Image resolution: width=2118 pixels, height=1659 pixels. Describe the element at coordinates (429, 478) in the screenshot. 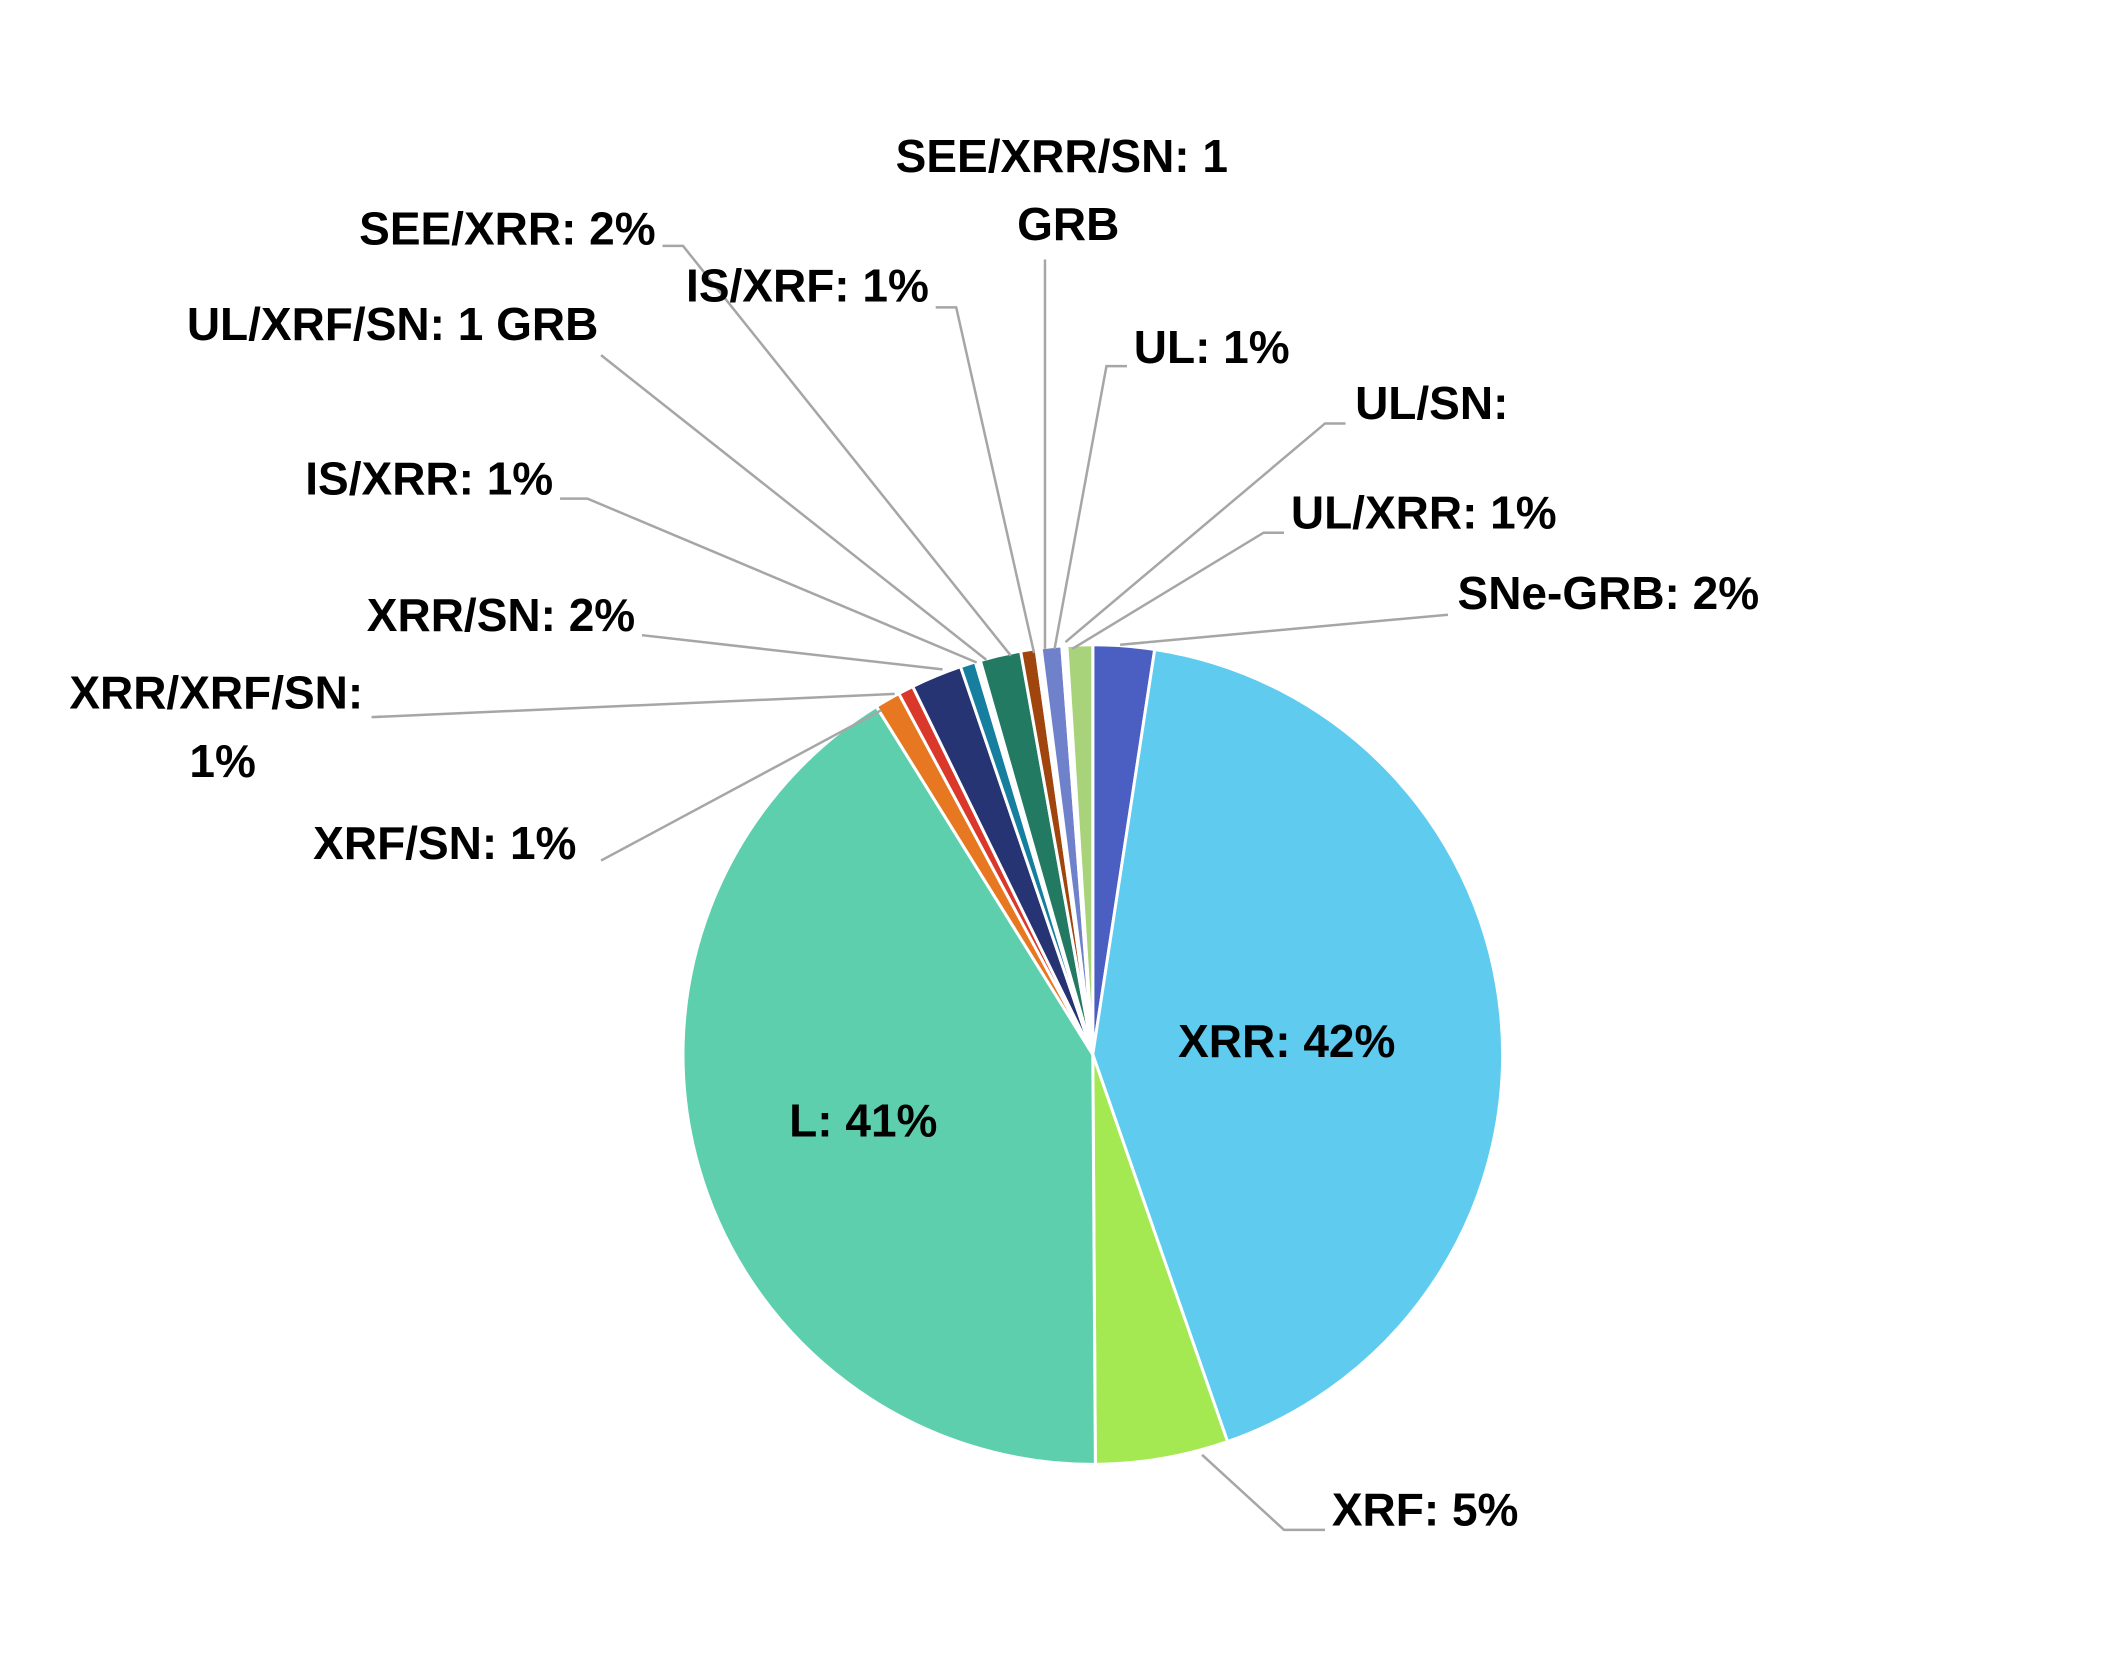

I see `data-label: IS/XRR: 1%` at that location.